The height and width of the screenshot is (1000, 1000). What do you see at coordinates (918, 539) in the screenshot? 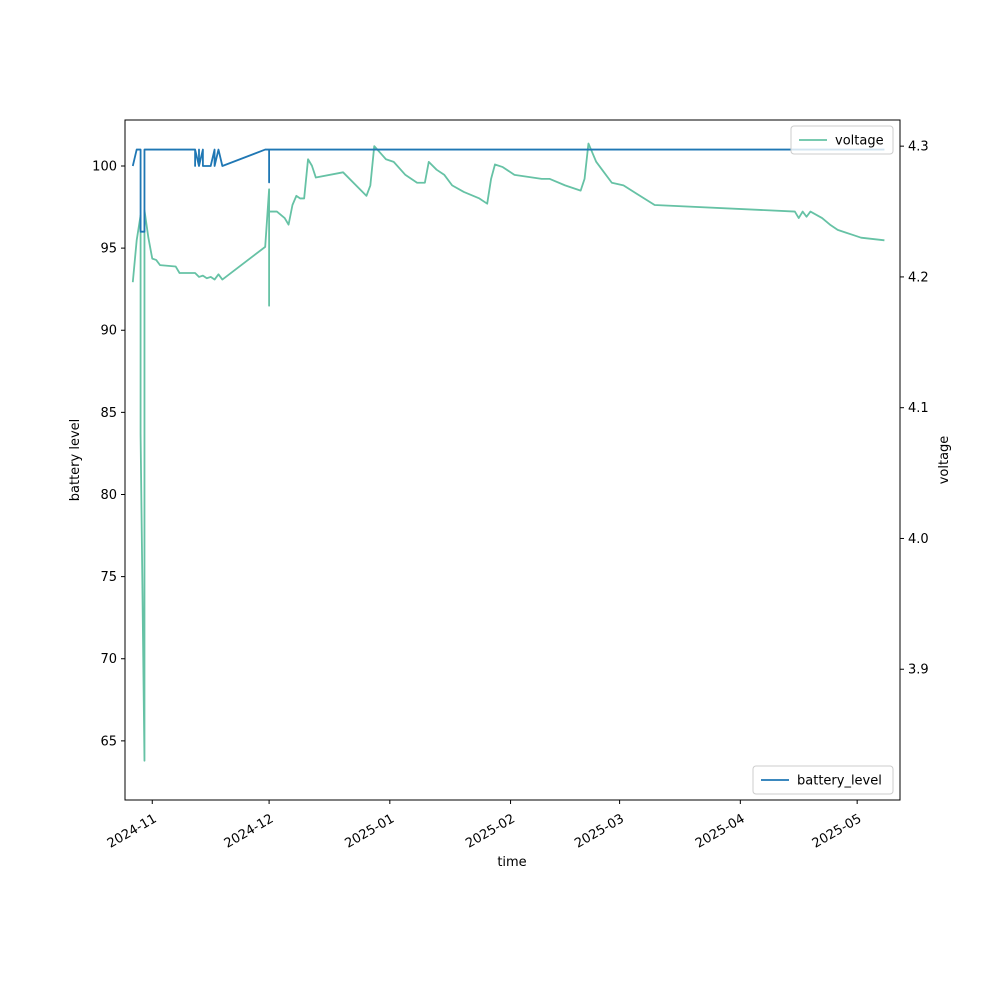
I see `right-y-tick-label: 4.0` at bounding box center [918, 539].